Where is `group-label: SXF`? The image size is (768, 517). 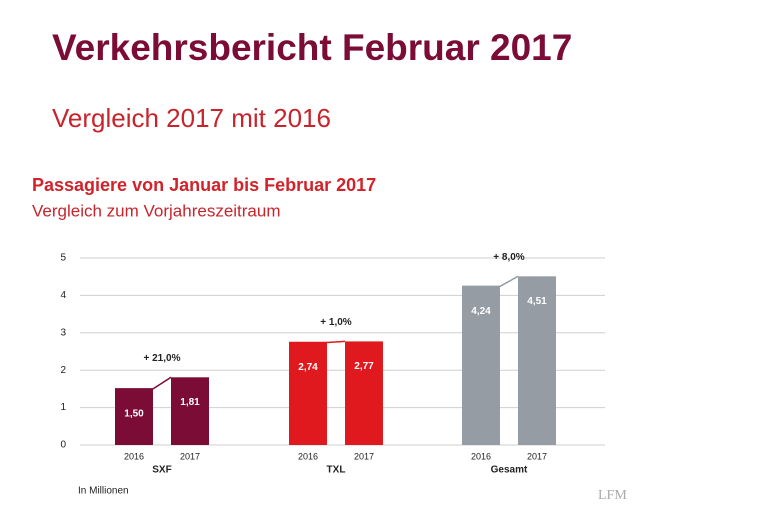
group-label: SXF is located at coordinates (161, 470).